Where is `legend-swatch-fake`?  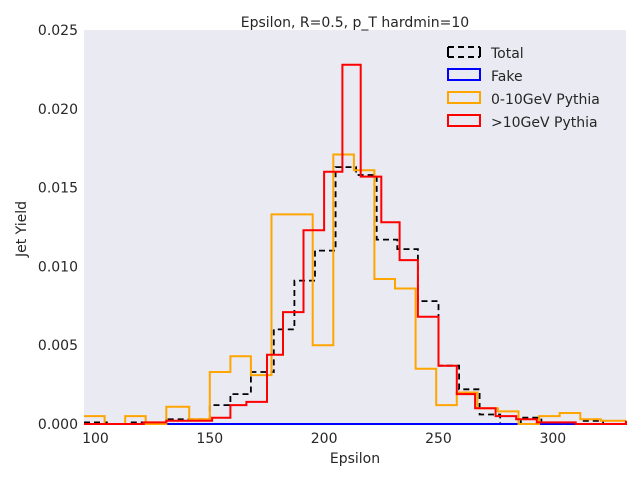 legend-swatch-fake is located at coordinates (464, 74).